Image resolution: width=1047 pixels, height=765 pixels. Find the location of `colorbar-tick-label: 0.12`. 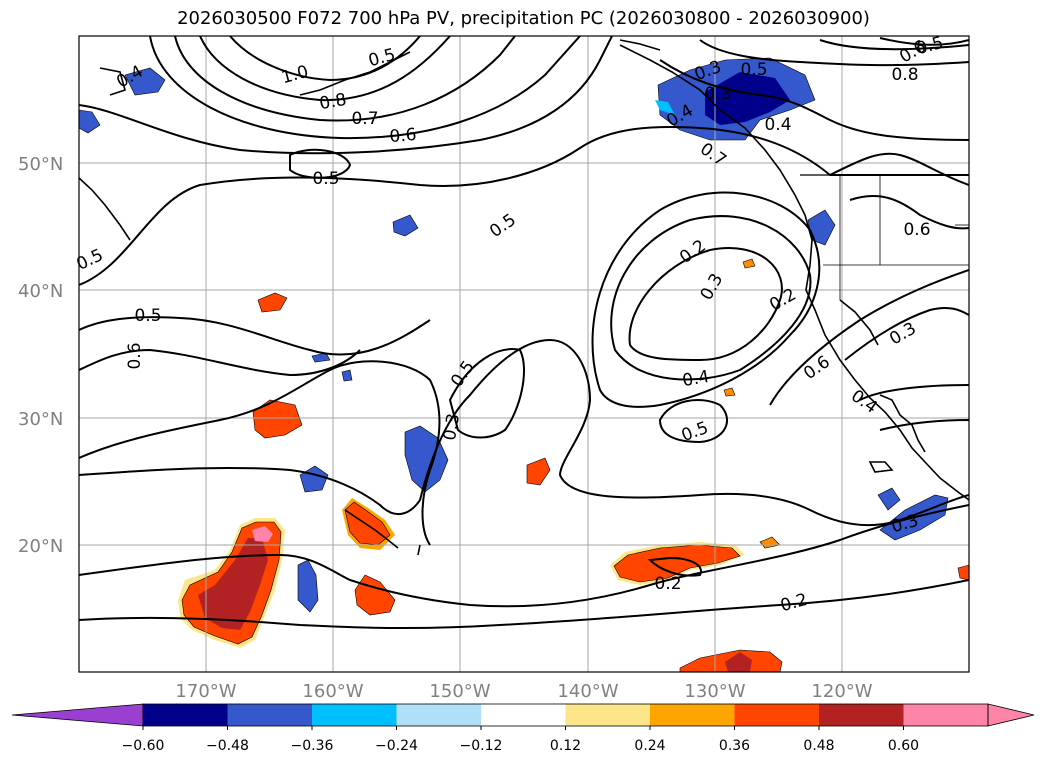

colorbar-tick-label: 0.12 is located at coordinates (565, 746).